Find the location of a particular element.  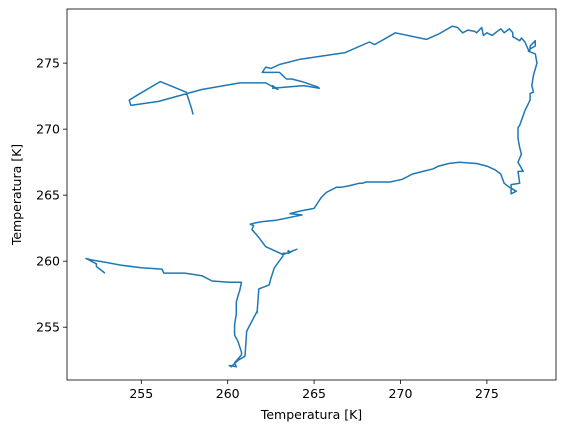

x-tick-label: 270 is located at coordinates (401, 393).